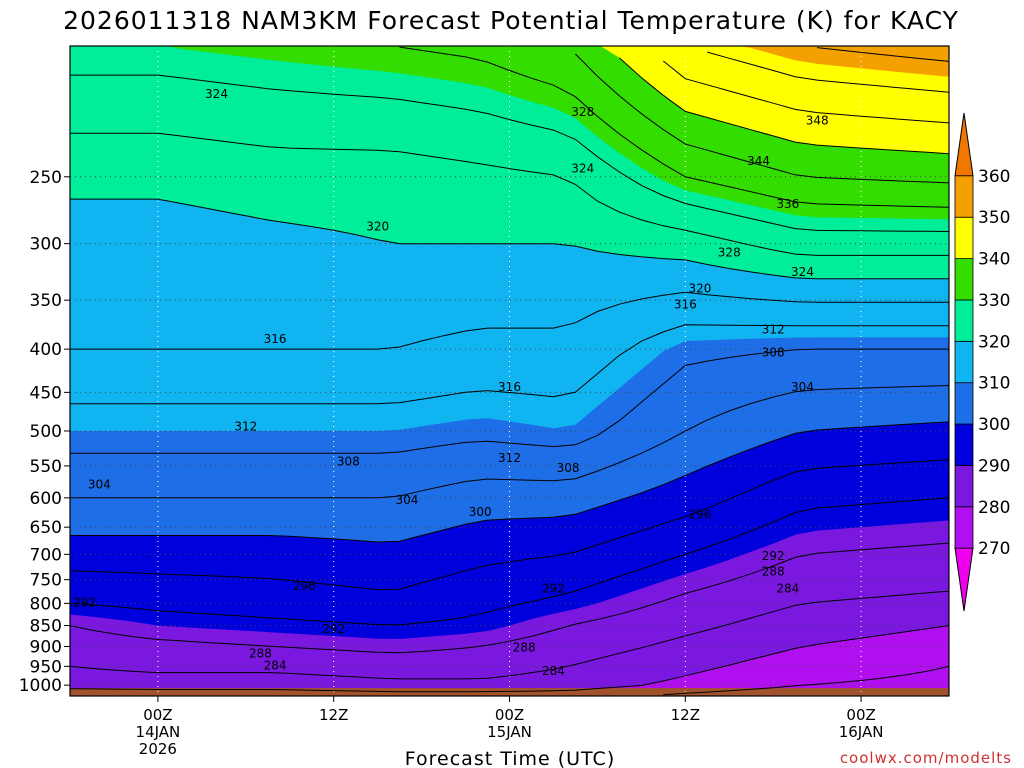  Describe the element at coordinates (817, 120) in the screenshot. I see `contour-label-text: 348` at that location.